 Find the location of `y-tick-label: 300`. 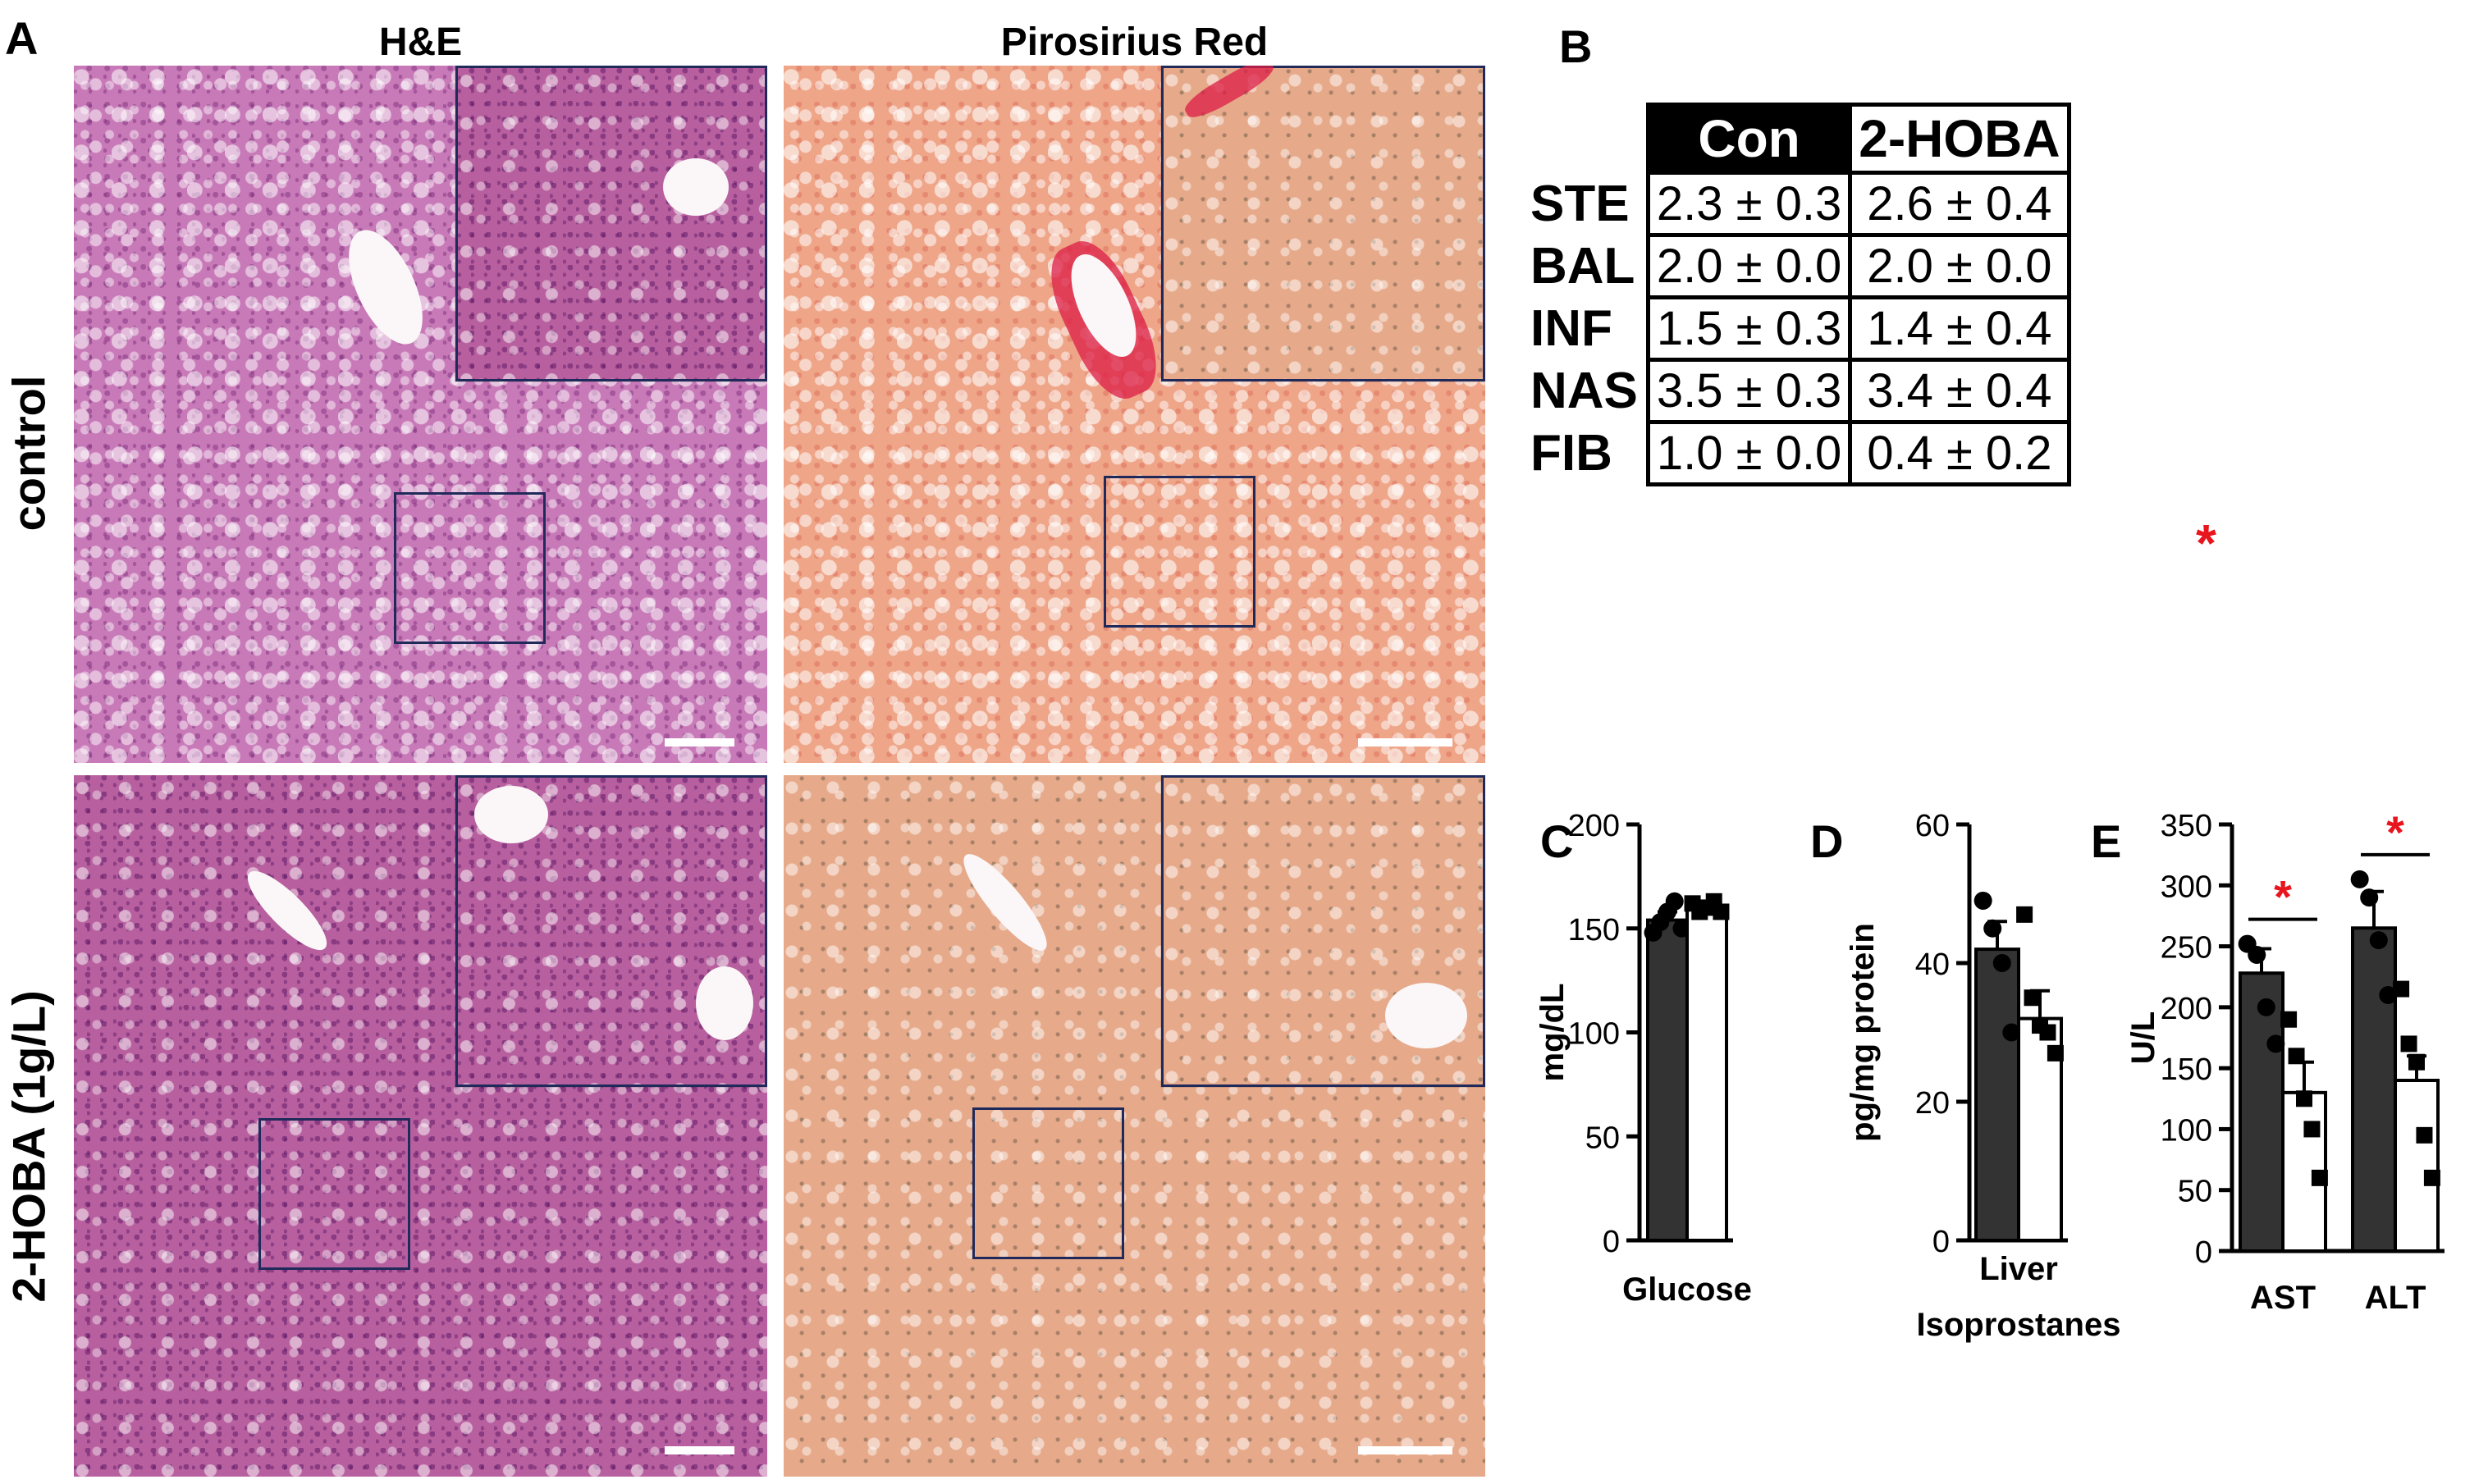

y-tick-label: 300 is located at coordinates (2186, 887).